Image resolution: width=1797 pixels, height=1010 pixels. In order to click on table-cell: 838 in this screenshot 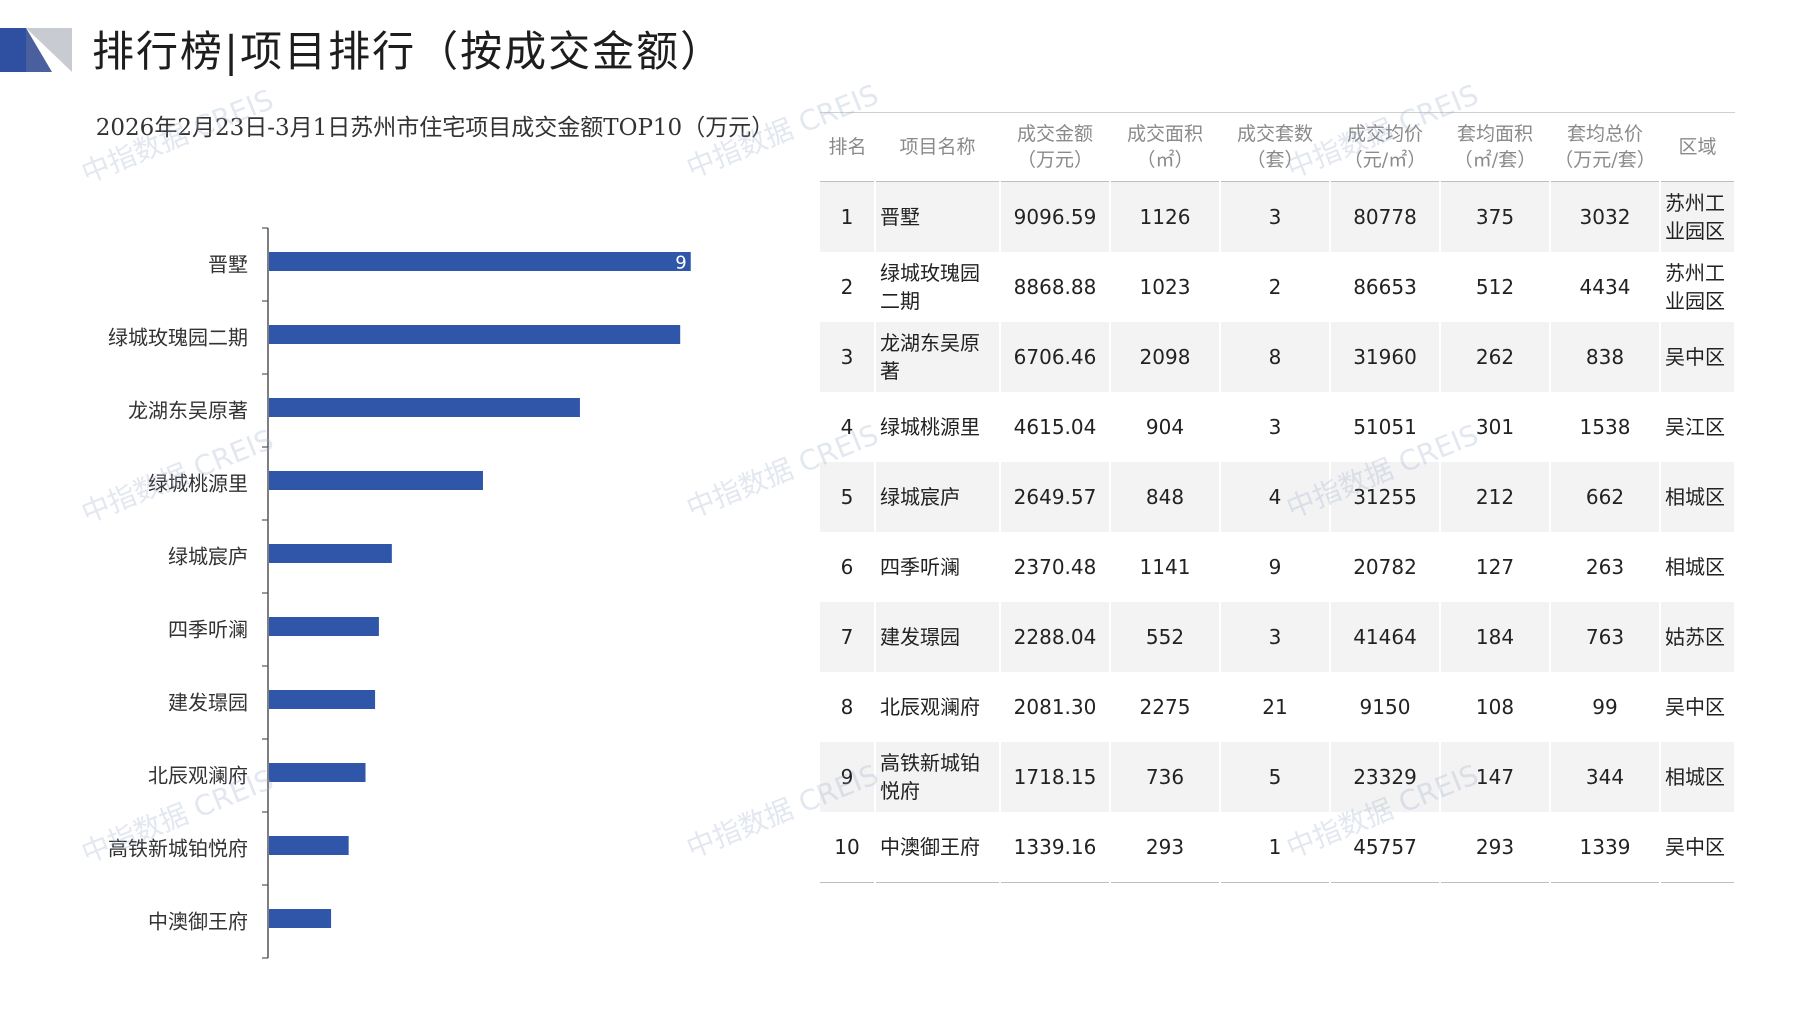, I will do `click(1605, 357)`.